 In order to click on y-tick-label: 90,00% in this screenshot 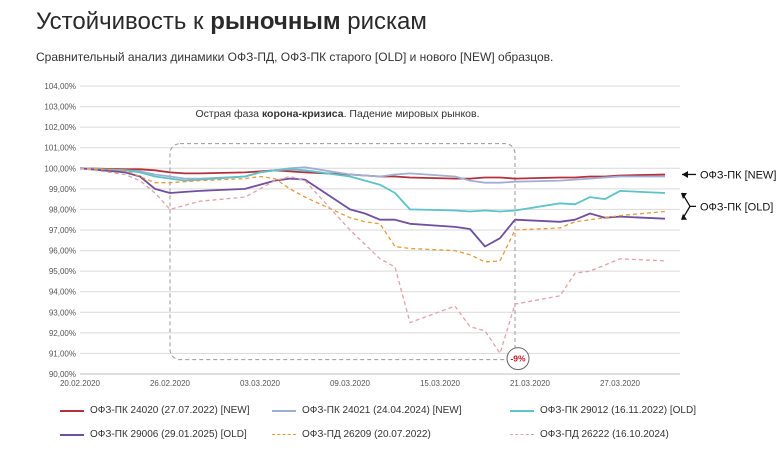, I will do `click(62, 374)`.